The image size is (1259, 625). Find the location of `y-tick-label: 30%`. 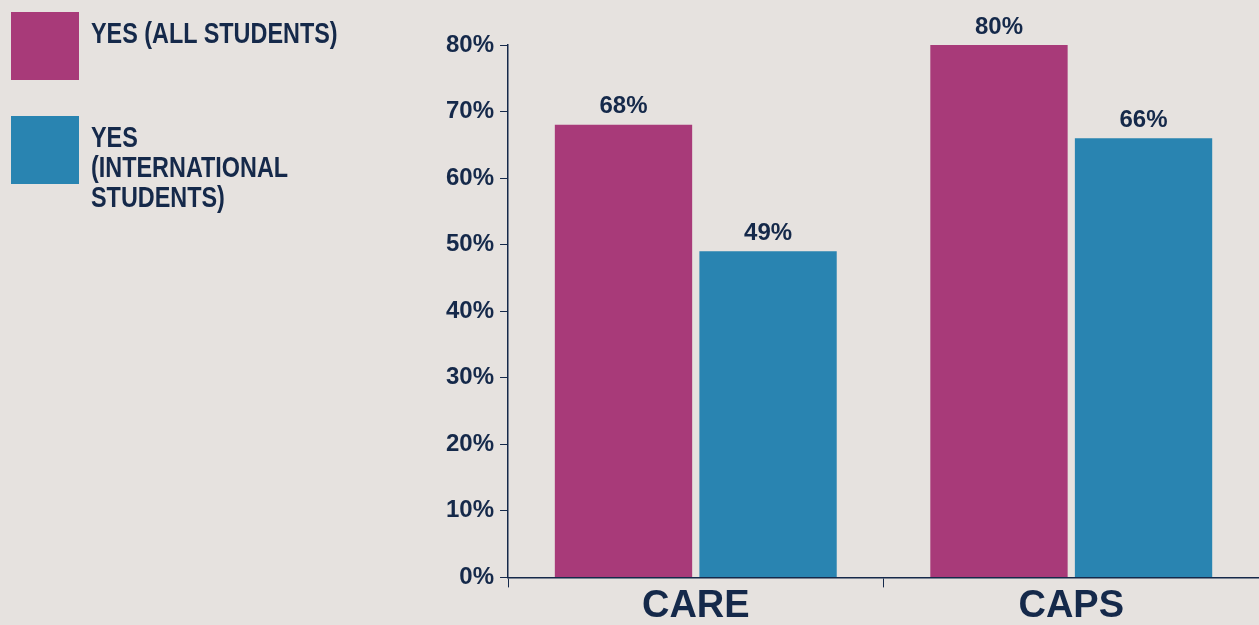

y-tick-label: 30% is located at coordinates (470, 376).